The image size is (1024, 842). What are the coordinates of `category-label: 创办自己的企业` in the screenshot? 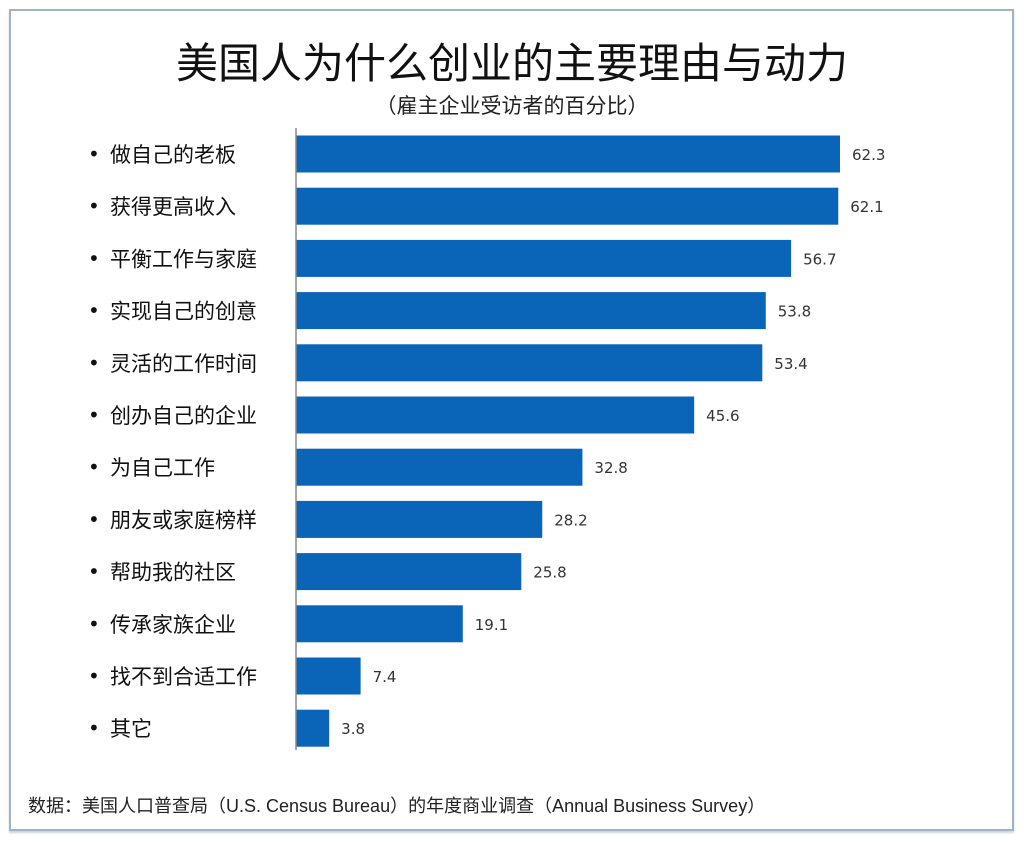 It's located at (183, 416).